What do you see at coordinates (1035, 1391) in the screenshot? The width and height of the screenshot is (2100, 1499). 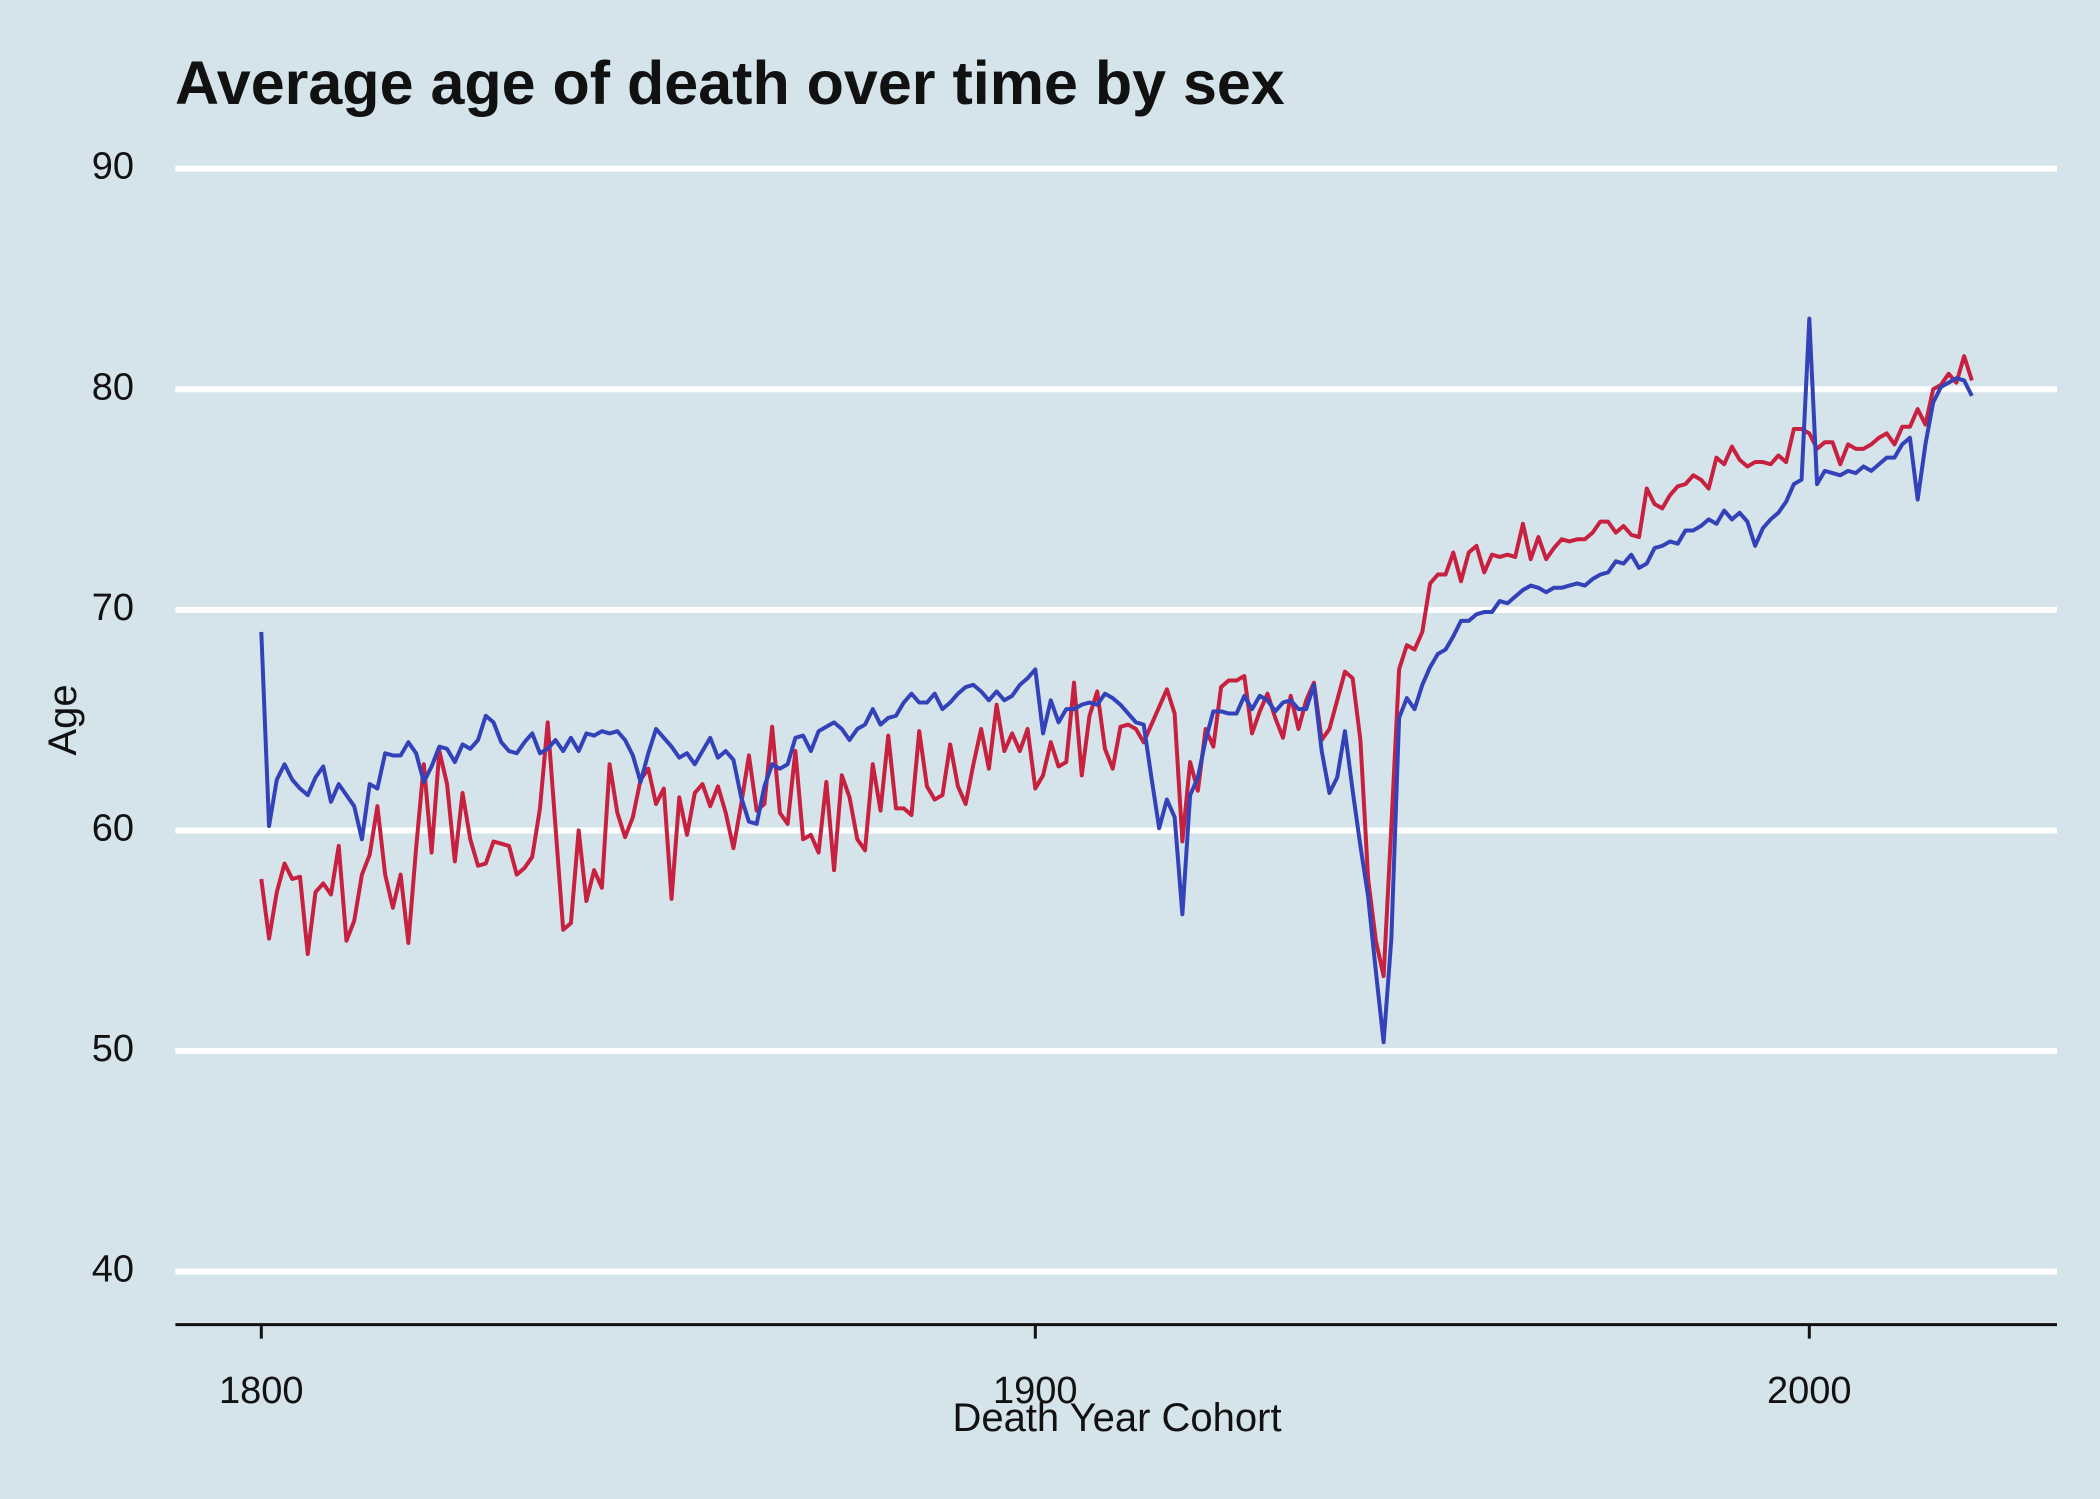 I see `x-tick-label: 1900` at bounding box center [1035, 1391].